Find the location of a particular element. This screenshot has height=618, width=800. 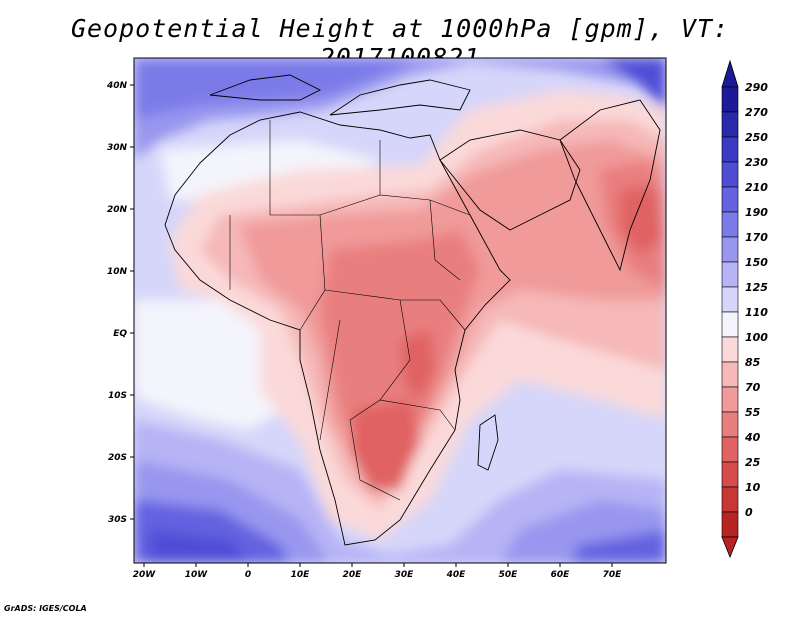

lat-tick-label: 20N is located at coordinates (117, 210).